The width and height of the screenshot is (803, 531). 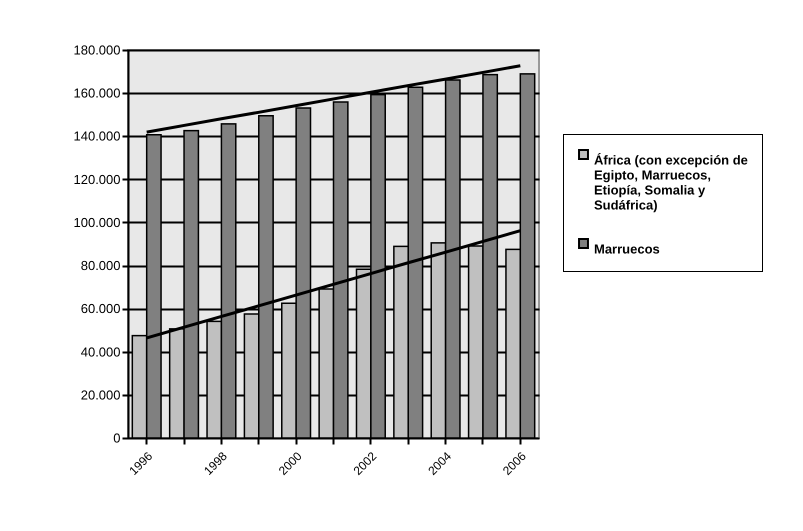 What do you see at coordinates (100, 266) in the screenshot?
I see `y-tick-label: 80.000` at bounding box center [100, 266].